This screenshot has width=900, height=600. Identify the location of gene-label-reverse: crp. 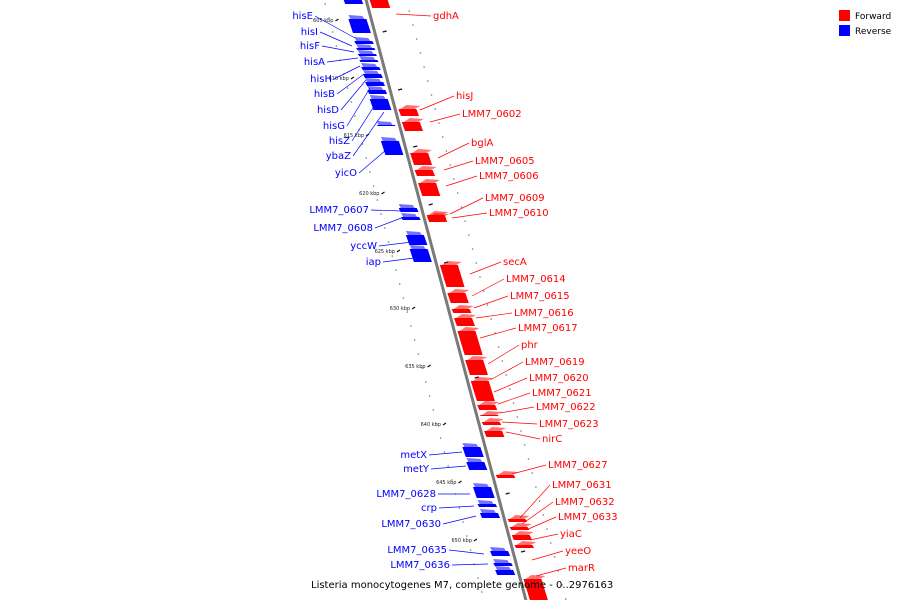
(429, 508).